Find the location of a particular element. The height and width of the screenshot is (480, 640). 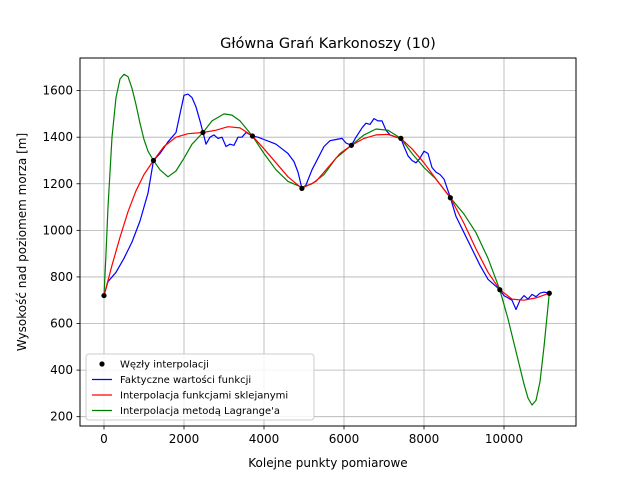

x-tick-label: 8000 is located at coordinates (424, 439).